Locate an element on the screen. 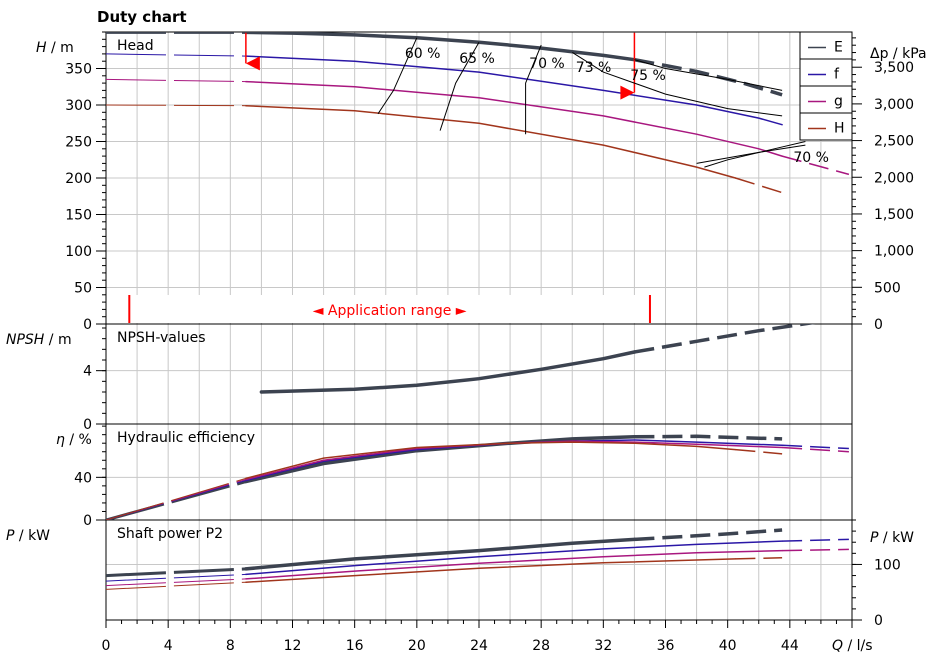 The width and height of the screenshot is (942, 661). y-tick-label-right: 100 is located at coordinates (887, 565).